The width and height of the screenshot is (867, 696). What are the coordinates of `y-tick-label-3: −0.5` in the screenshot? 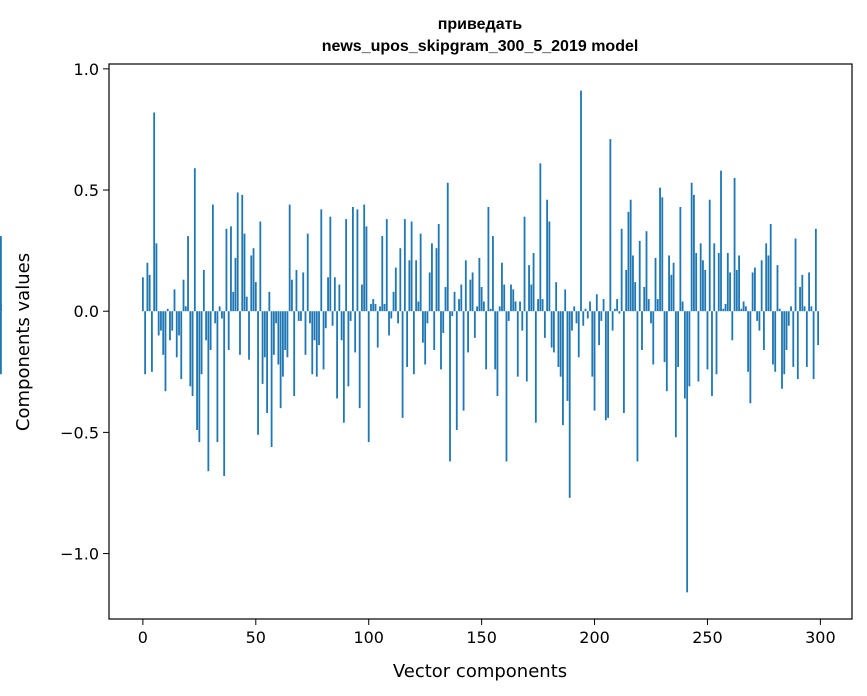 It's located at (79, 432).